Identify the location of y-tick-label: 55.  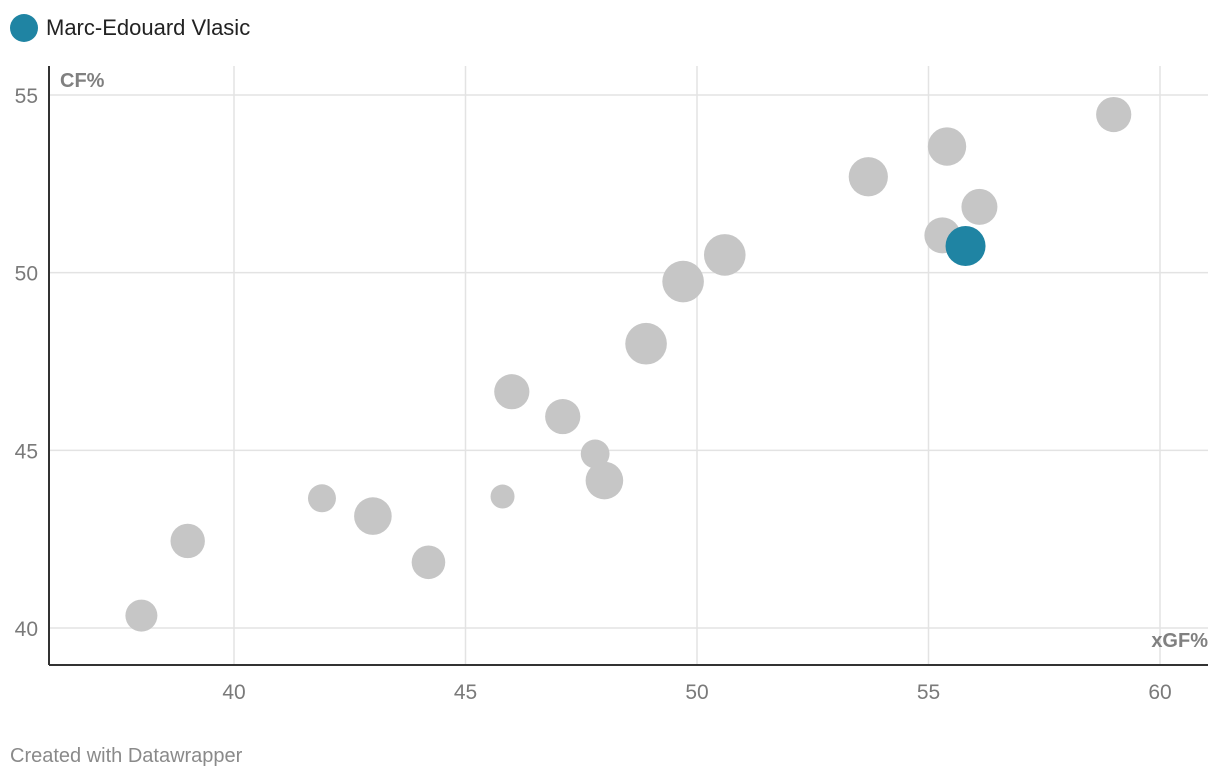
(26, 96).